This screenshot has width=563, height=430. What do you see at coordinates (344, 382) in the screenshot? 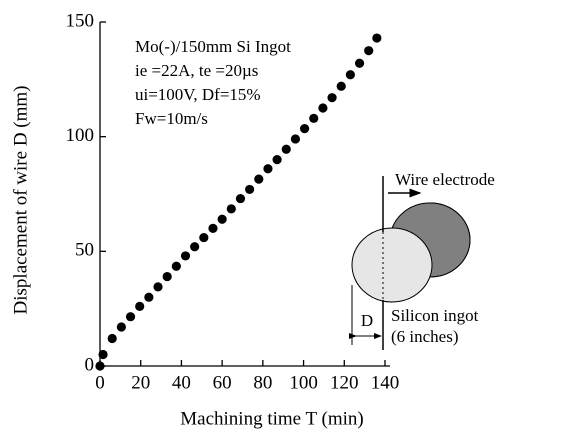
I see `x-tick-label: 120` at bounding box center [344, 382].